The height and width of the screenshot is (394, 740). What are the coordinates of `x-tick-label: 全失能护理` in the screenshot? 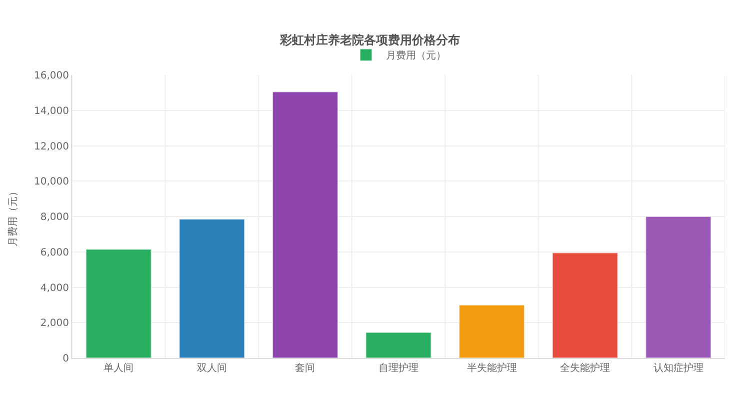 It's located at (585, 368).